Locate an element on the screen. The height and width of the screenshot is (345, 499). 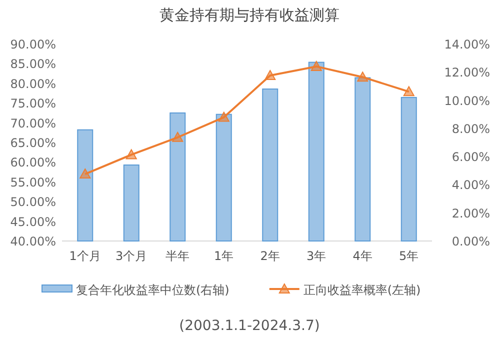
y2-tick-label: 14.00% is located at coordinates (467, 45).